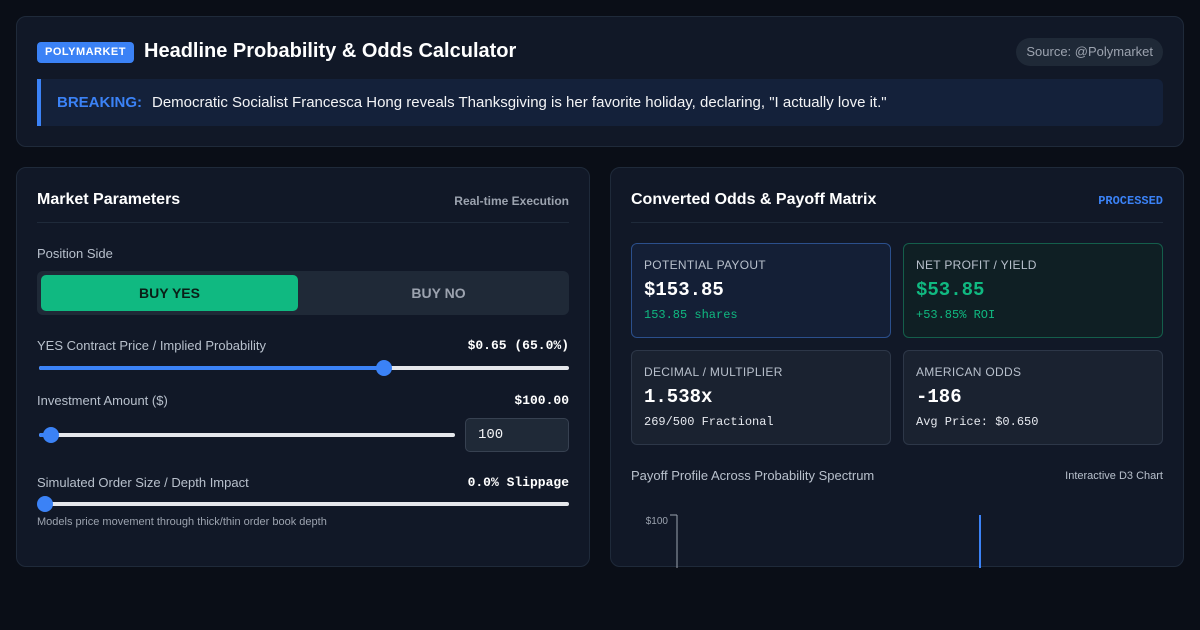 This screenshot has height=630, width=1200. I want to click on y-tick-label: $100, so click(657, 521).